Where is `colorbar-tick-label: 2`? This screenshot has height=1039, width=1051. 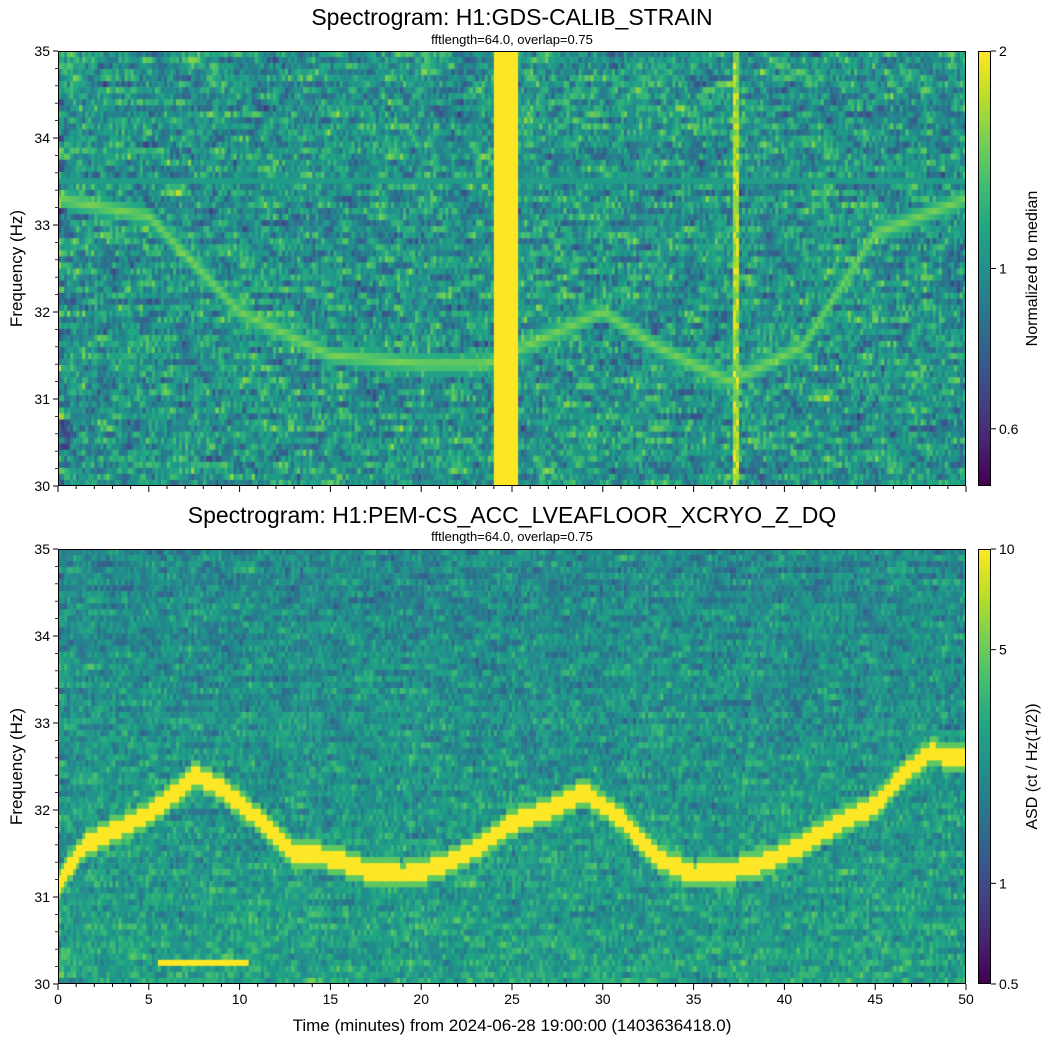 colorbar-tick-label: 2 is located at coordinates (1003, 51).